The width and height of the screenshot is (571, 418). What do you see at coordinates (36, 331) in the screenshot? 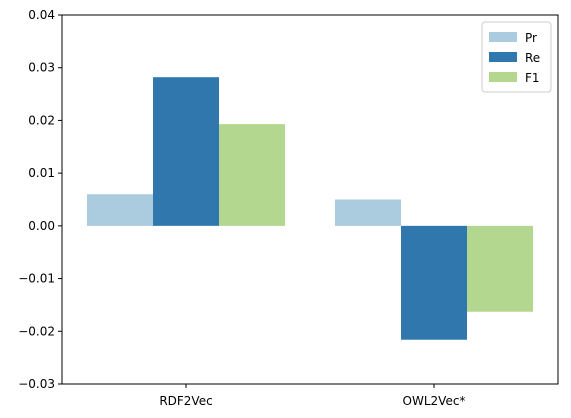
I see `y-tick-label-6: −0.02` at bounding box center [36, 331].